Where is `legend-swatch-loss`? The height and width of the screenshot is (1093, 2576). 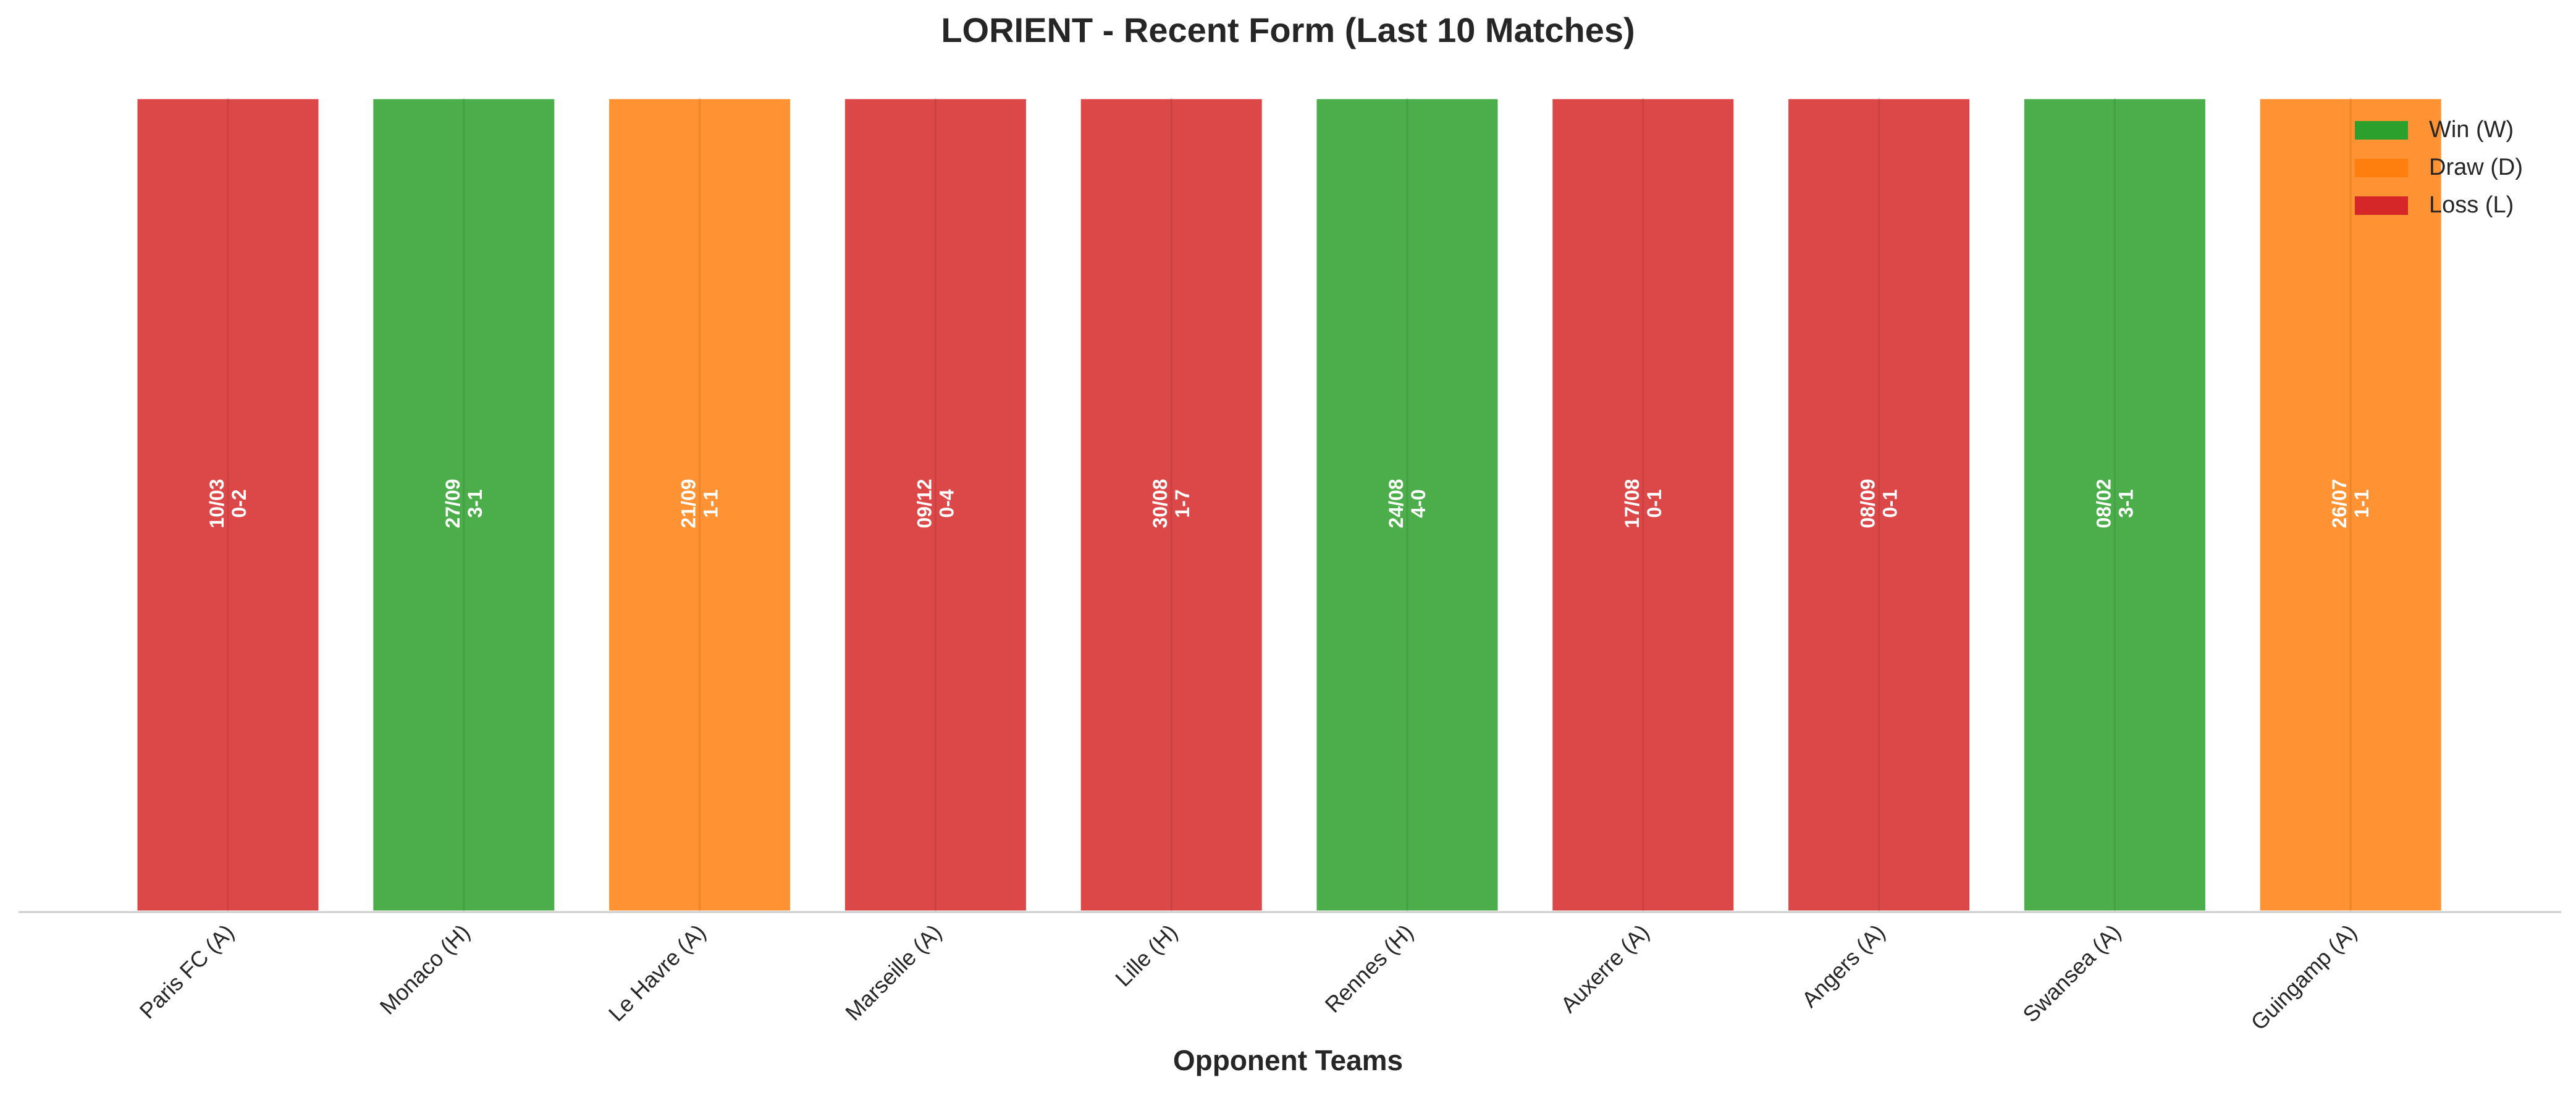
legend-swatch-loss is located at coordinates (2381, 205).